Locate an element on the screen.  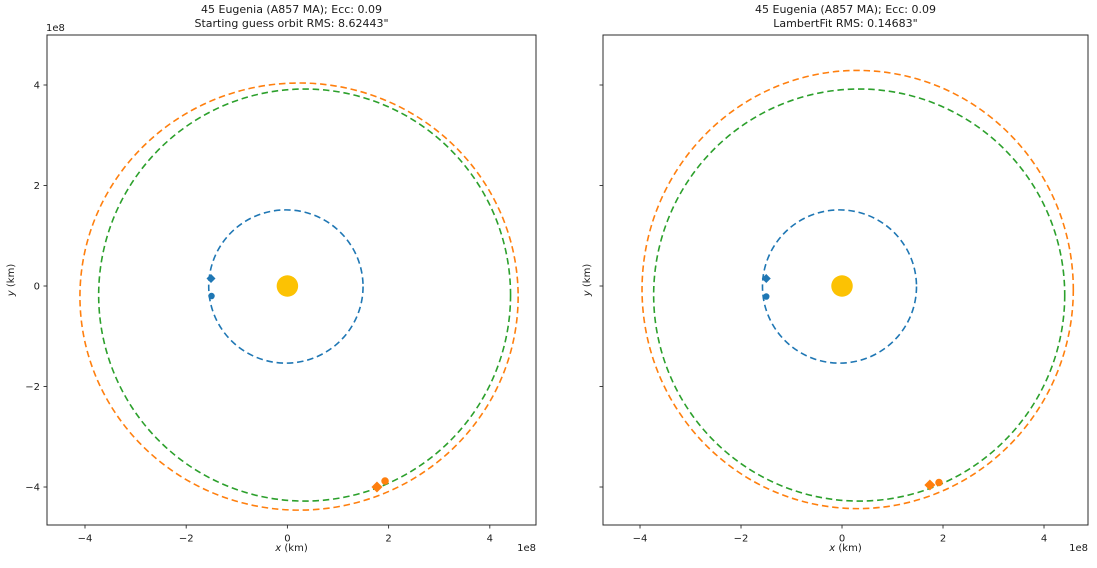
y-tick-label: 2 is located at coordinates (37, 186).